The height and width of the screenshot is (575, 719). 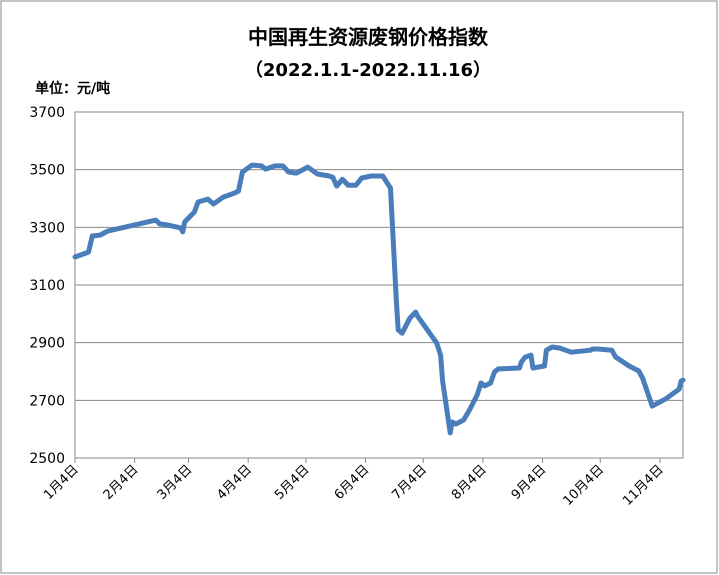 What do you see at coordinates (368, 37) in the screenshot?
I see `chart-title: 中国再生资源废钢价格指数` at bounding box center [368, 37].